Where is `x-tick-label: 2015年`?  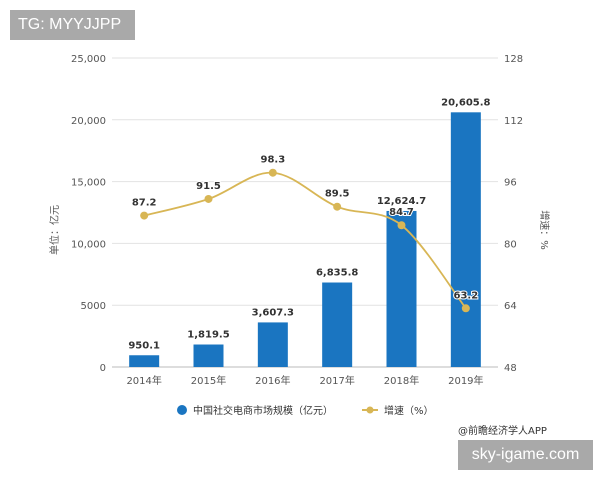
x-tick-label: 2015年 is located at coordinates (208, 380).